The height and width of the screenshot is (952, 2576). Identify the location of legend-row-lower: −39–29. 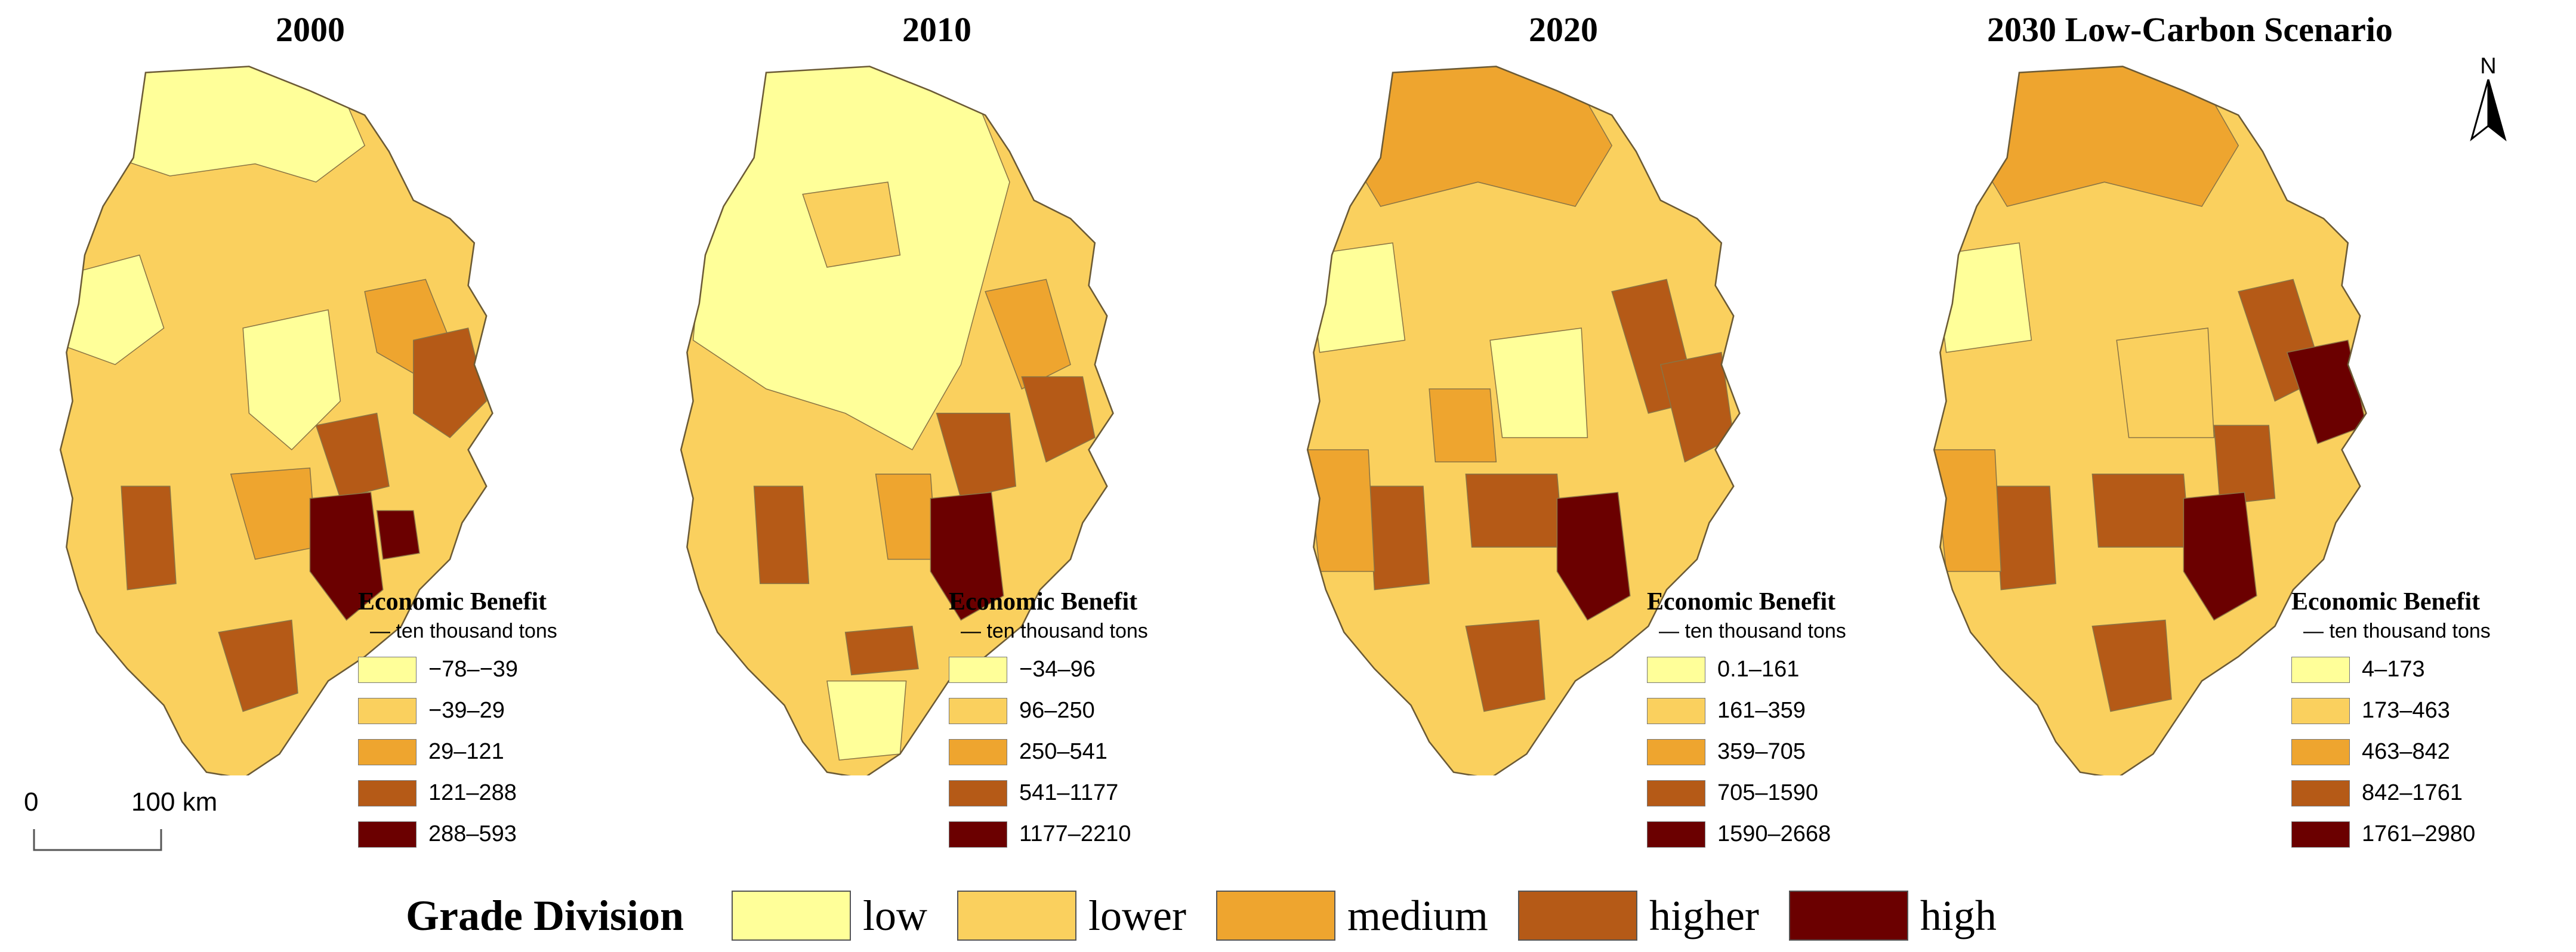
(458, 710).